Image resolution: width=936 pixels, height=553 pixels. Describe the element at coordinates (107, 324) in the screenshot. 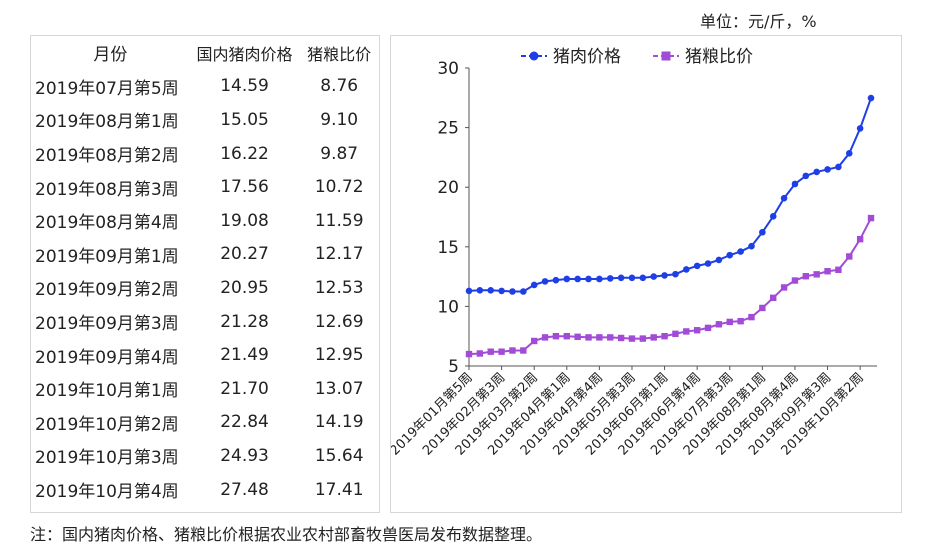

I see `cell-month: 2019年09月第3周` at that location.